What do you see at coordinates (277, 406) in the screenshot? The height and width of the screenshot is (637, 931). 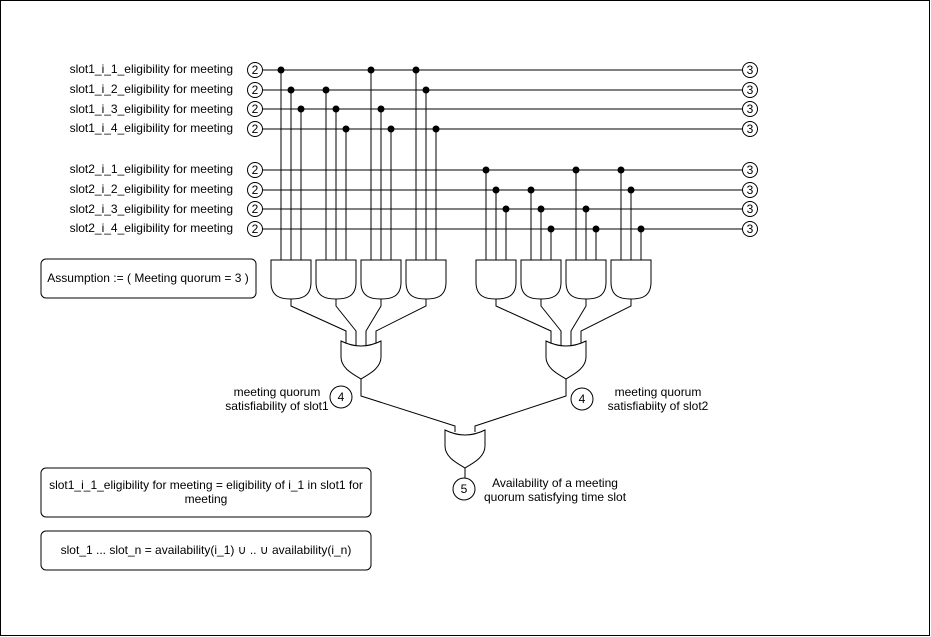 I see `slot1-output-label-line2: satisfiability of slot1` at bounding box center [277, 406].